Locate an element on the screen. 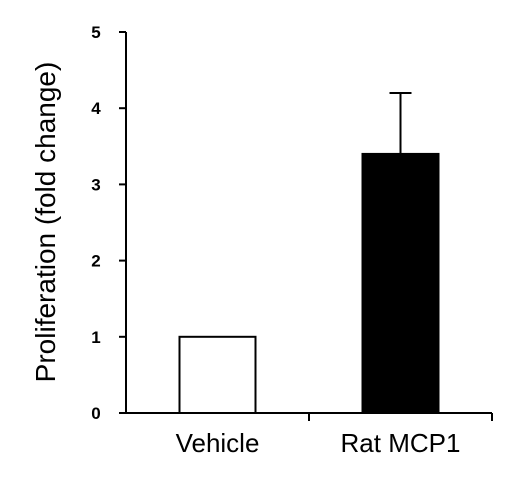 The width and height of the screenshot is (520, 482). y-tick-label: 4 is located at coordinates (96, 108).